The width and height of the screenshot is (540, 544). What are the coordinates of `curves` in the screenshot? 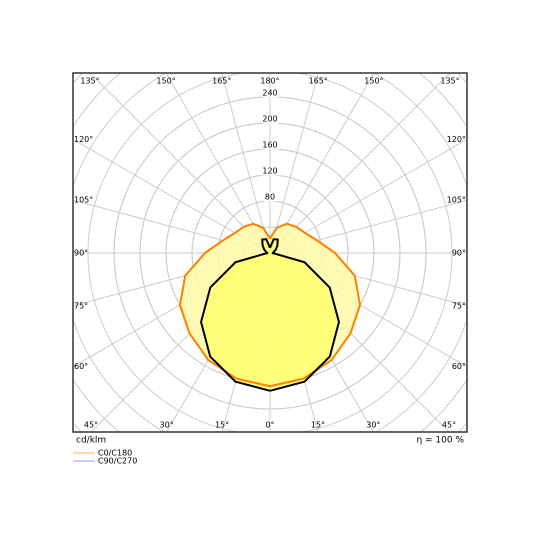 It's located at (270, 307).